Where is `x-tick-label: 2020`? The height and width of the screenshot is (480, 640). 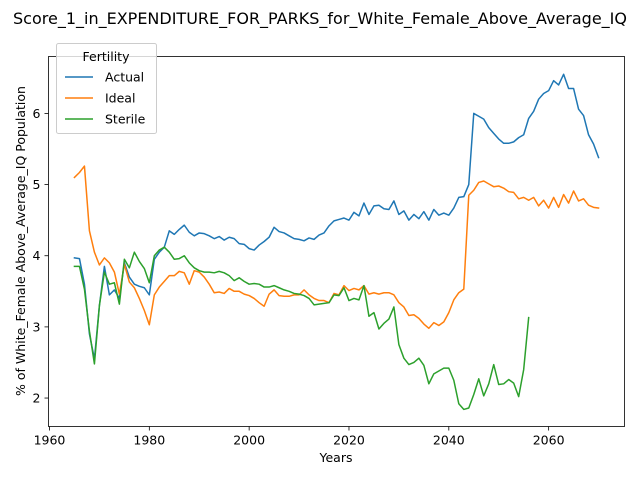 x-tick-label: 2020 is located at coordinates (349, 440).